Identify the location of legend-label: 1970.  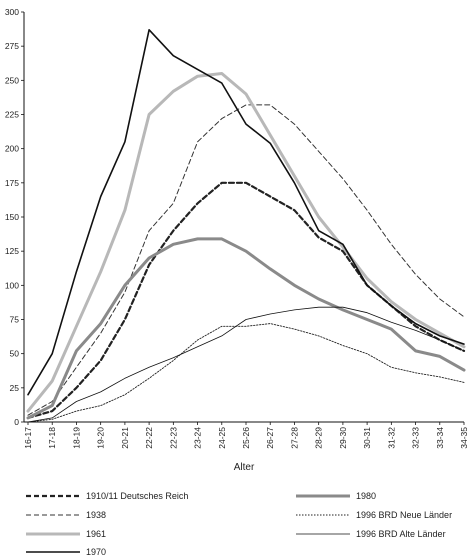
(96, 552).